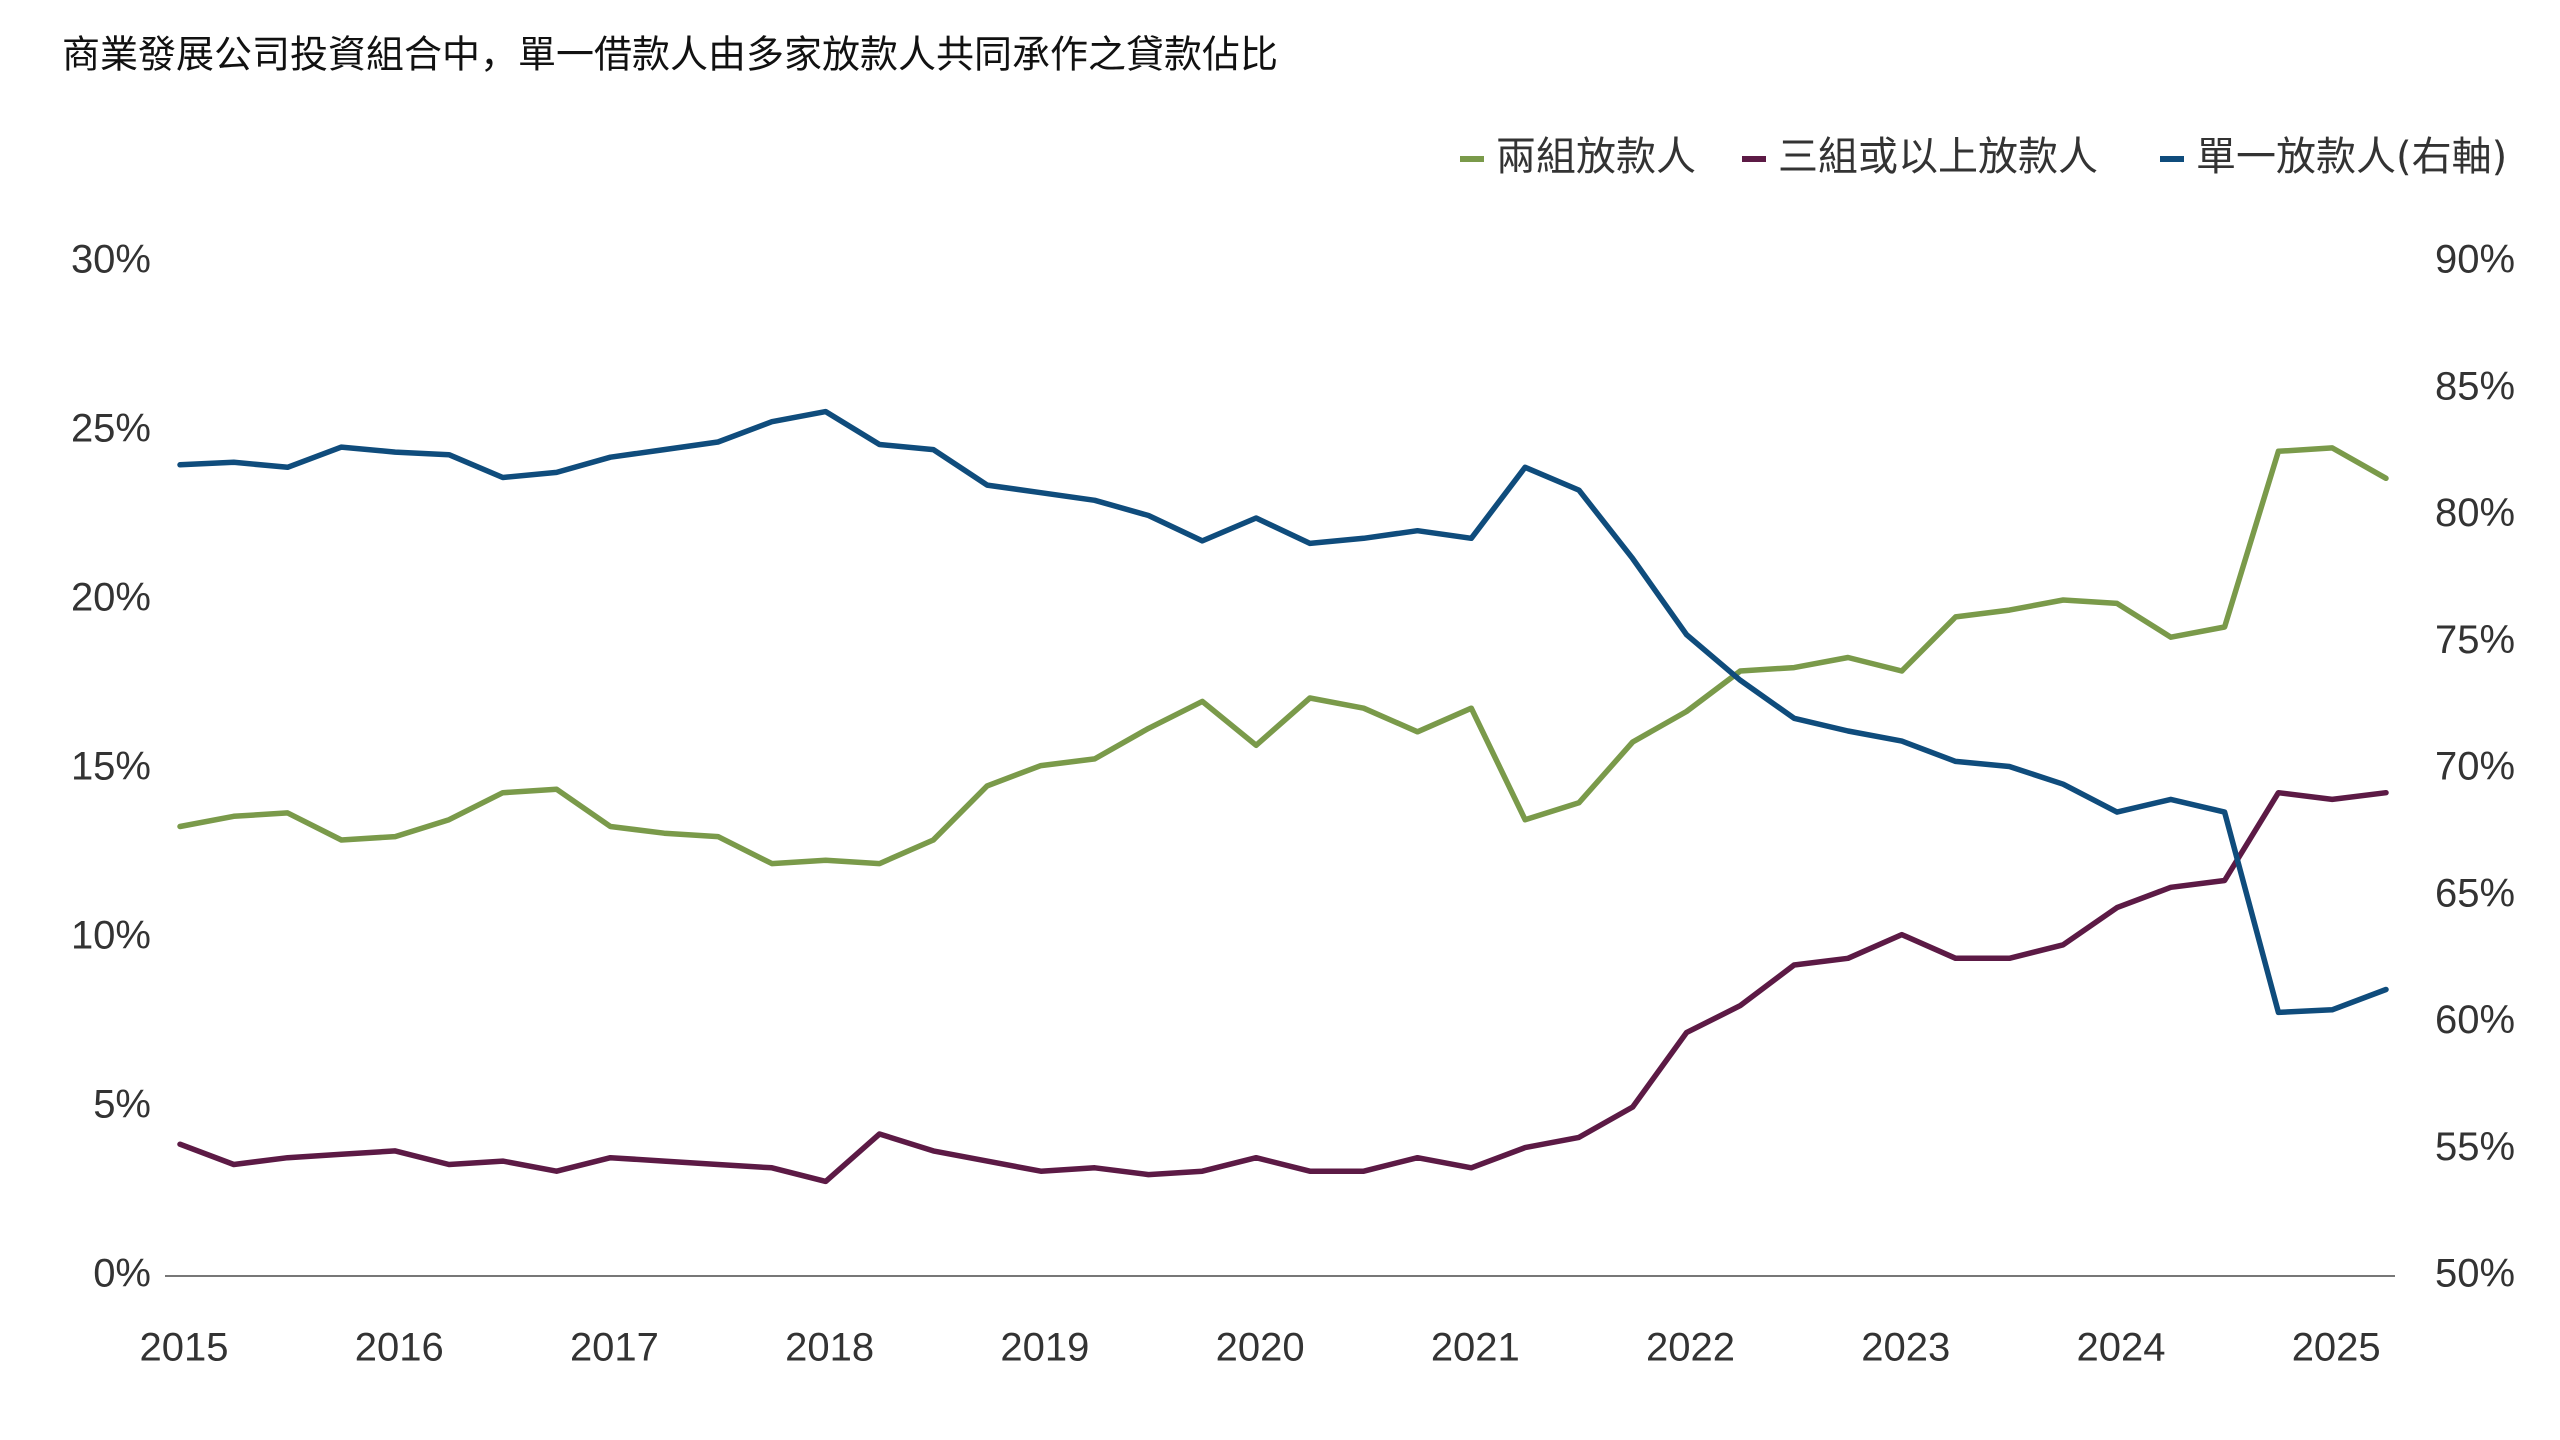 The image size is (2560, 1440). What do you see at coordinates (2475, 640) in the screenshot?
I see `y2-tick-label: 75%` at bounding box center [2475, 640].